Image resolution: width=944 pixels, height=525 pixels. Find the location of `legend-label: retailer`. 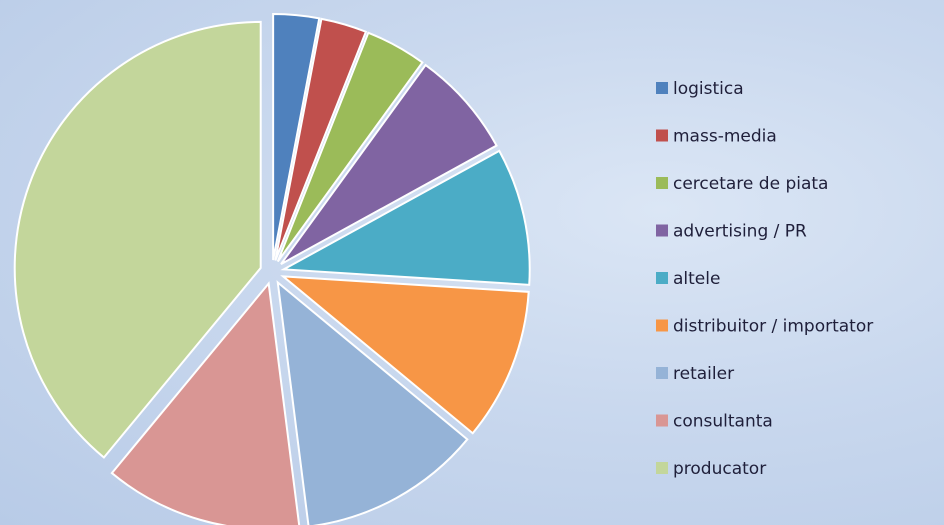

legend-label: retailer is located at coordinates (703, 374).